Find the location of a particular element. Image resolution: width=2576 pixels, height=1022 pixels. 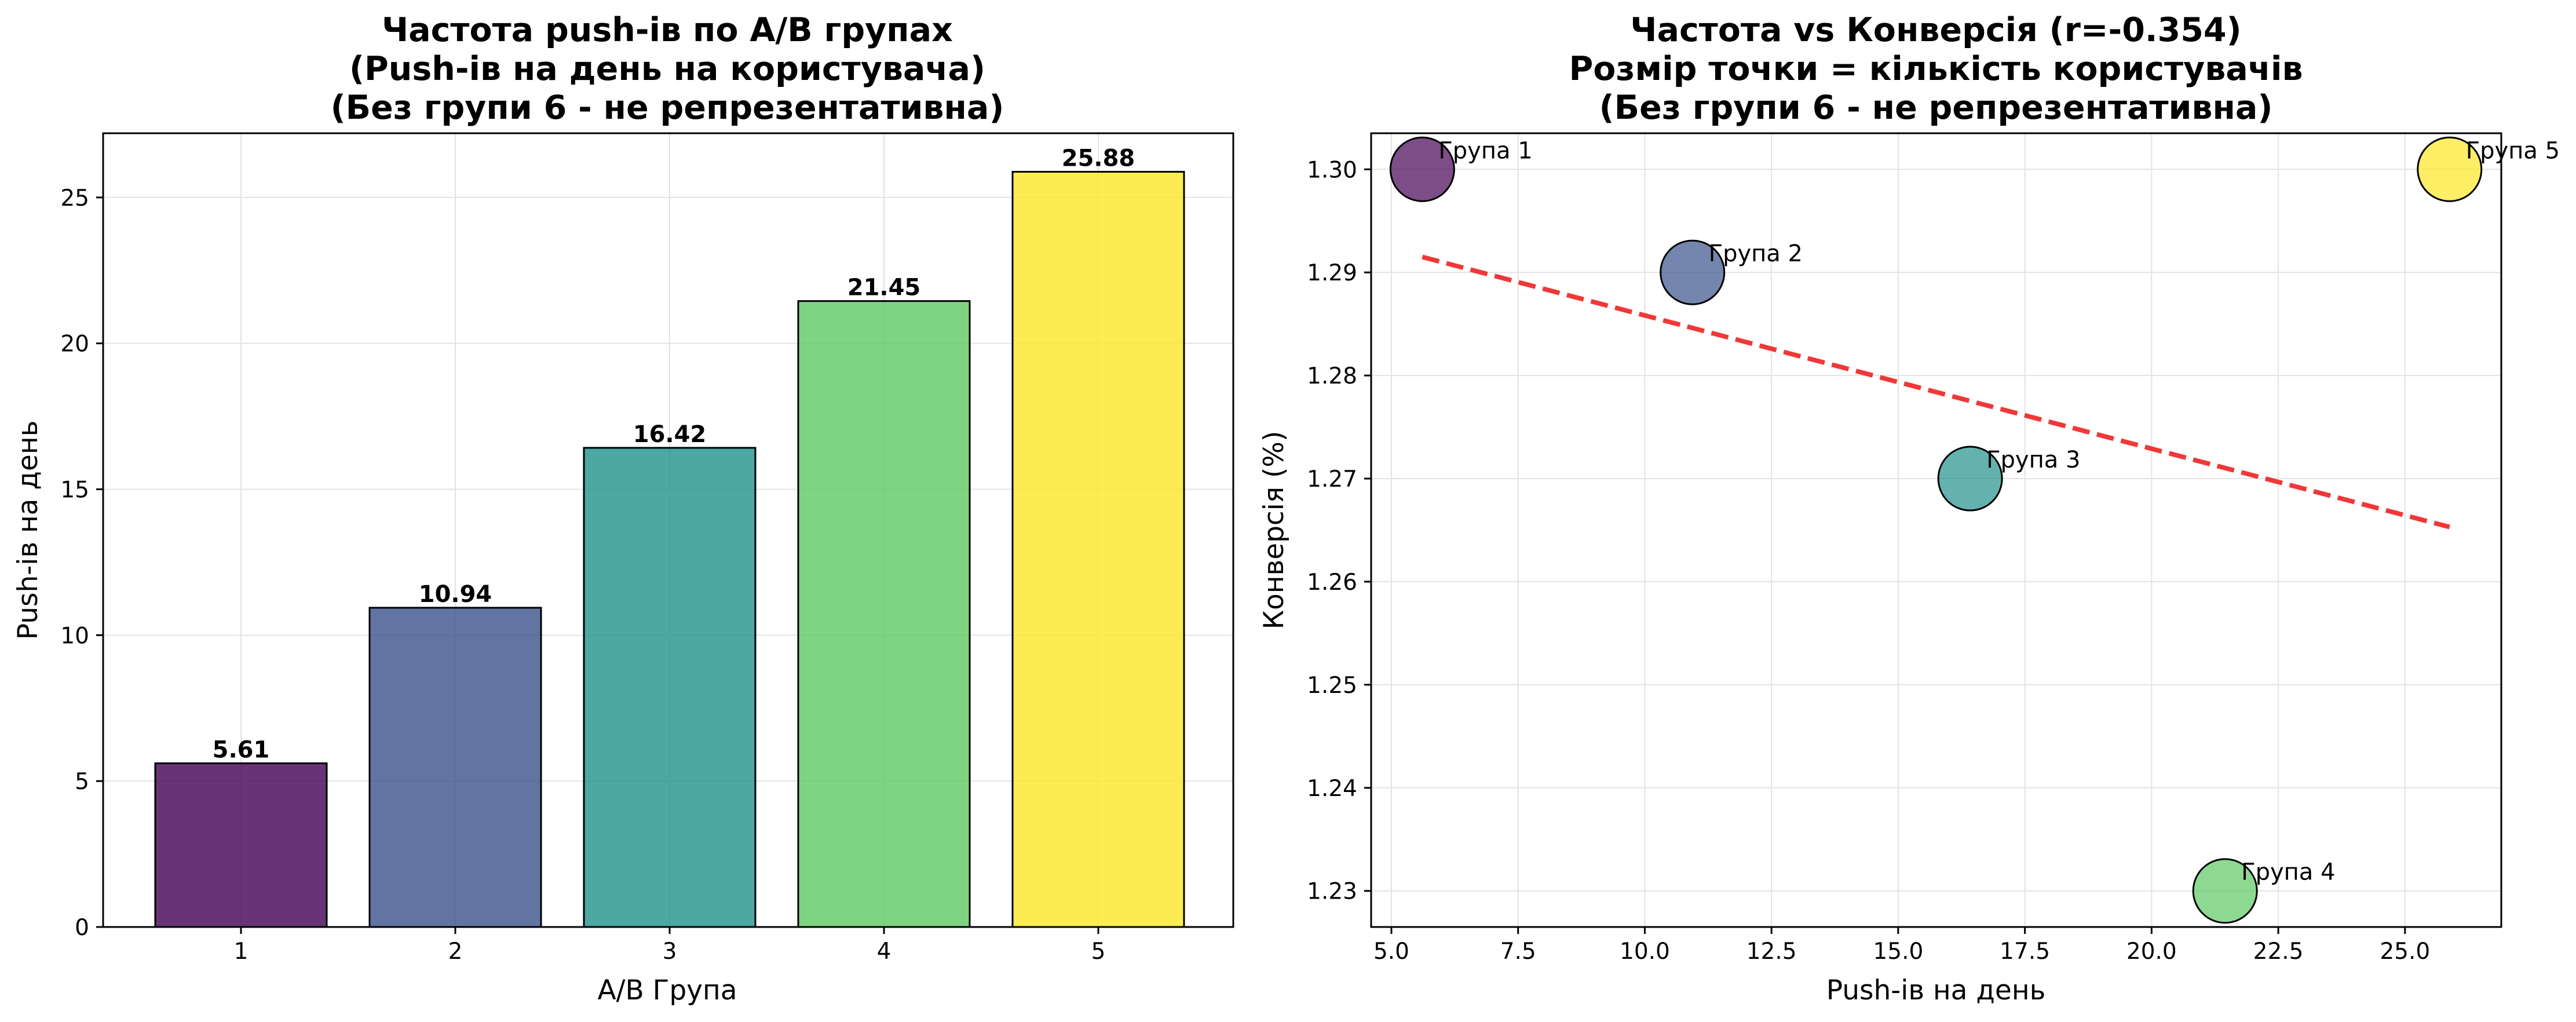

scatter-y-tick-label: 1.30 is located at coordinates (1332, 170).